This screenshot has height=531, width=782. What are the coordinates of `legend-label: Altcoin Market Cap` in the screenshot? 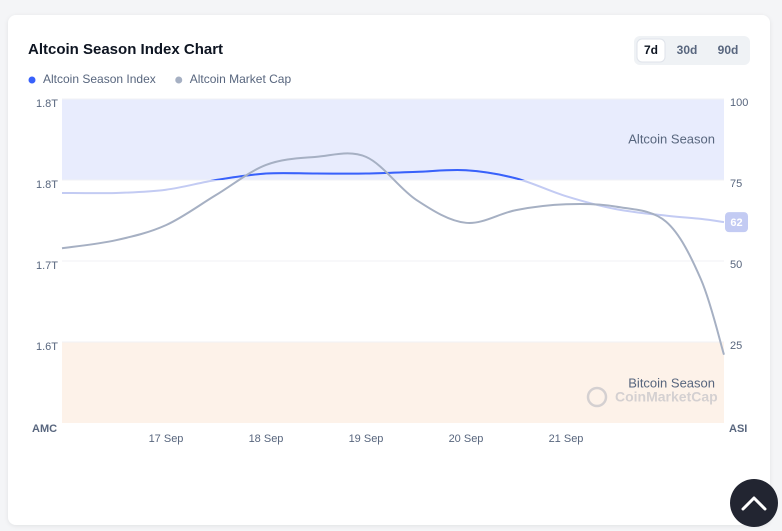 It's located at (241, 79).